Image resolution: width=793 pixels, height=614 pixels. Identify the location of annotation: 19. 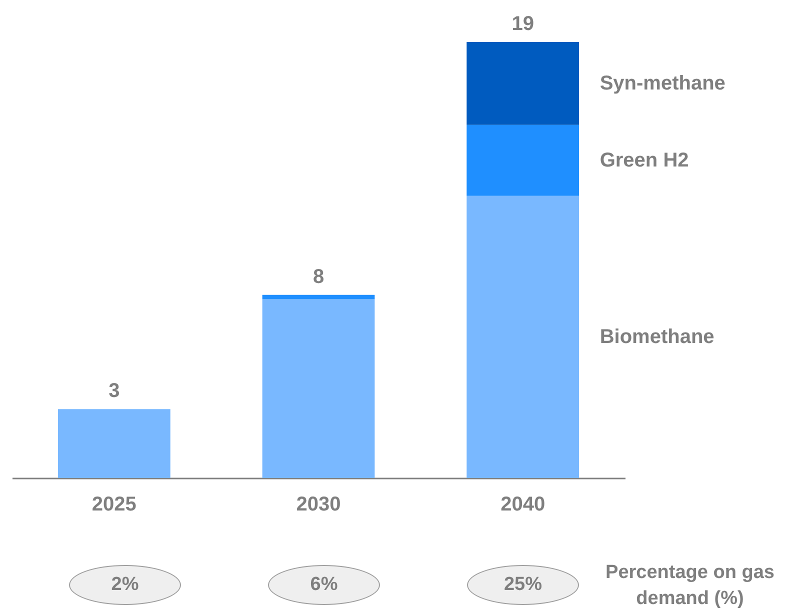
(523, 24).